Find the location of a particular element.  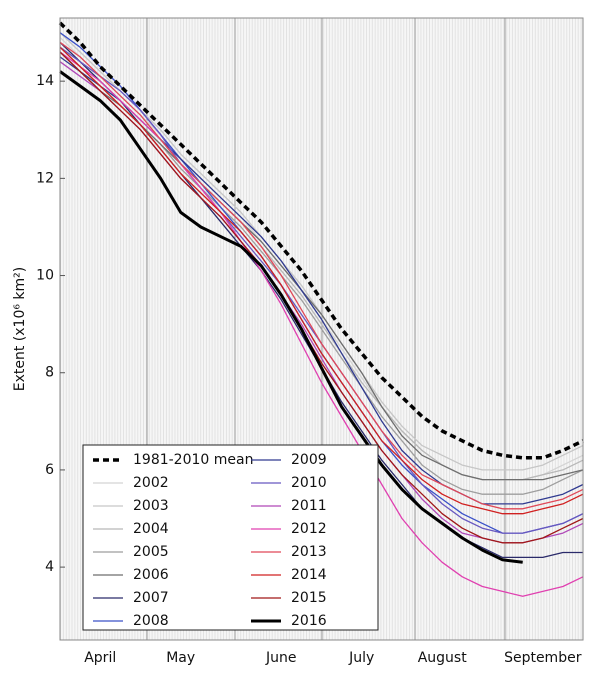

y-tick-label: 12 is located at coordinates (45, 178).